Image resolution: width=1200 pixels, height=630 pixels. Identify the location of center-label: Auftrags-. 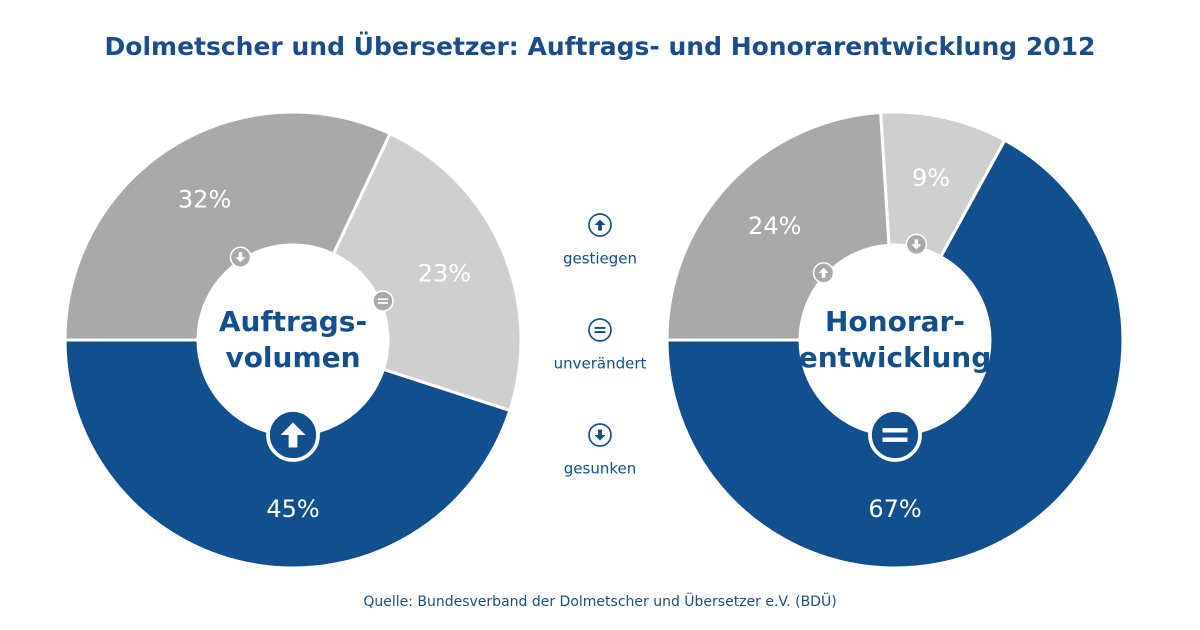
(293, 321).